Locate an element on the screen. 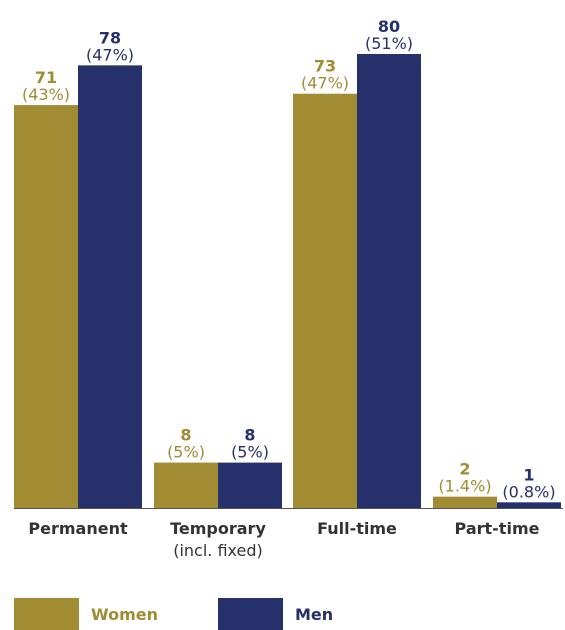  value-label-men-parttime: 1 is located at coordinates (528, 474).